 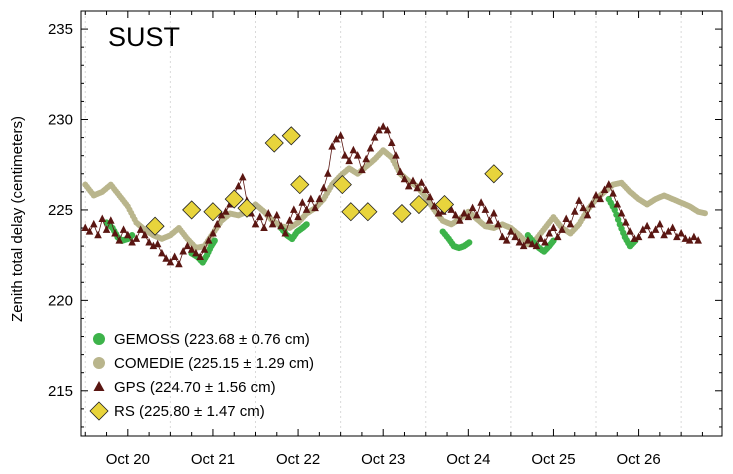 What do you see at coordinates (469, 242) in the screenshot?
I see `gemoss-point` at bounding box center [469, 242].